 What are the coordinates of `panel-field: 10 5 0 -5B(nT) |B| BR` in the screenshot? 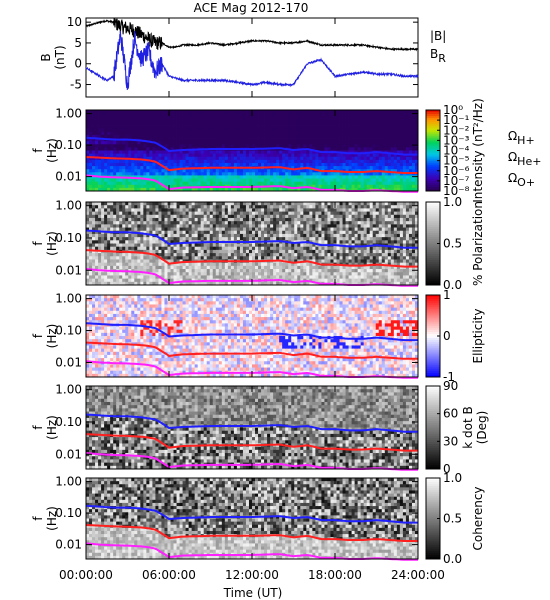 It's located at (242, 56).